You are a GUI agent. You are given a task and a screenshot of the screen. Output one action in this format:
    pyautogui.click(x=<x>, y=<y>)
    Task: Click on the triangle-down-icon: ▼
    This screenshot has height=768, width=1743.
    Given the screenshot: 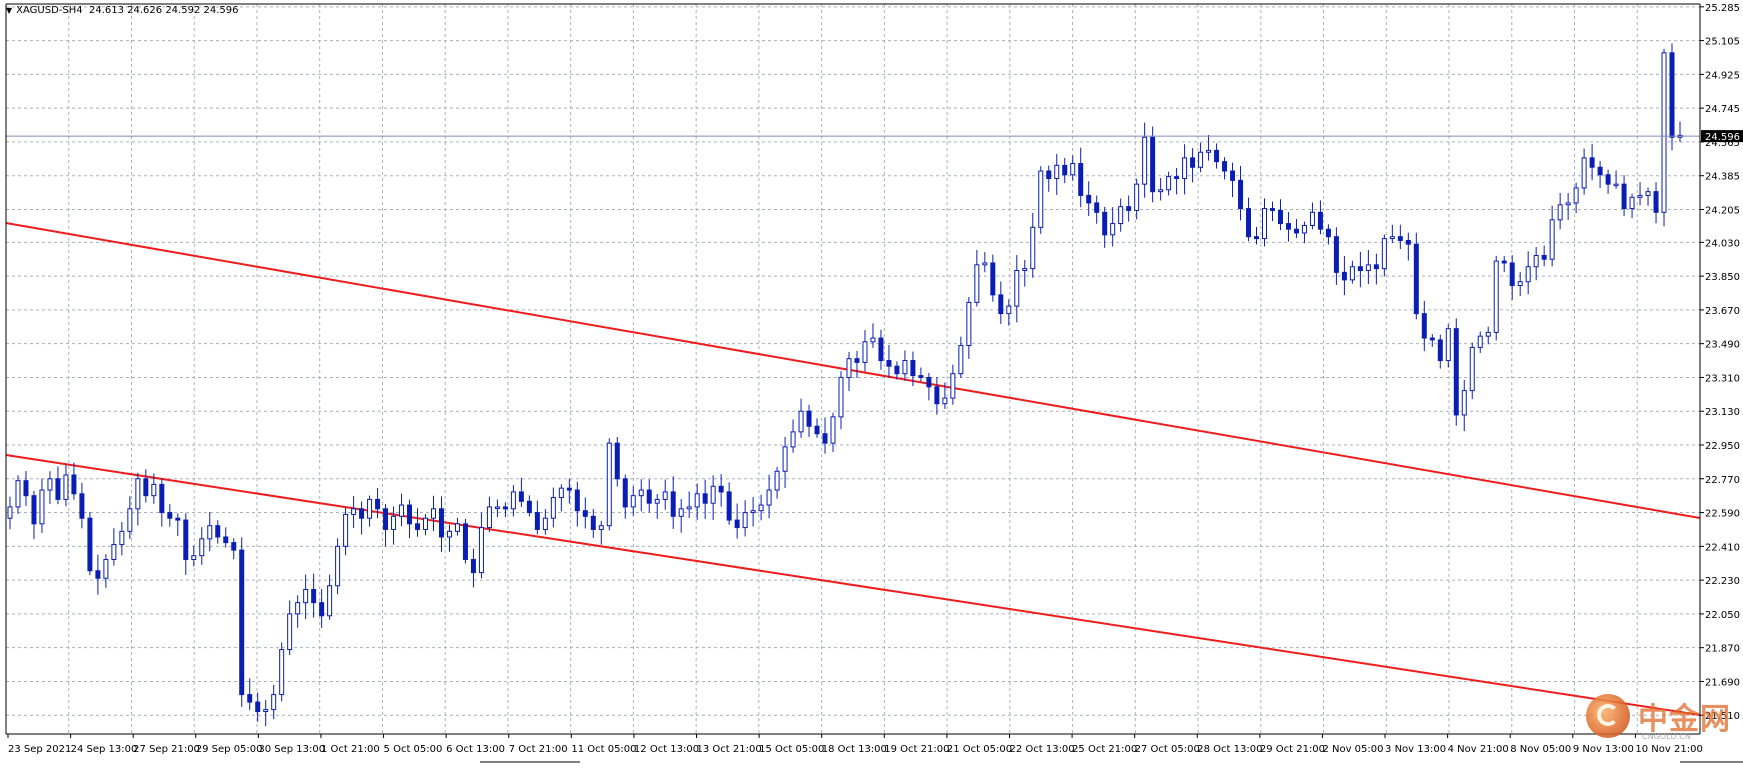 What is the action you would take?
    pyautogui.click(x=9, y=10)
    